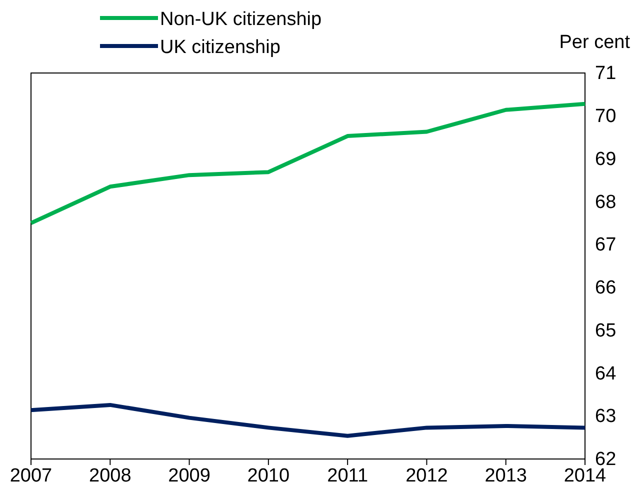 Image resolution: width=635 pixels, height=496 pixels. Describe the element at coordinates (595, 42) in the screenshot. I see `y-axis-title: Per cent` at that location.